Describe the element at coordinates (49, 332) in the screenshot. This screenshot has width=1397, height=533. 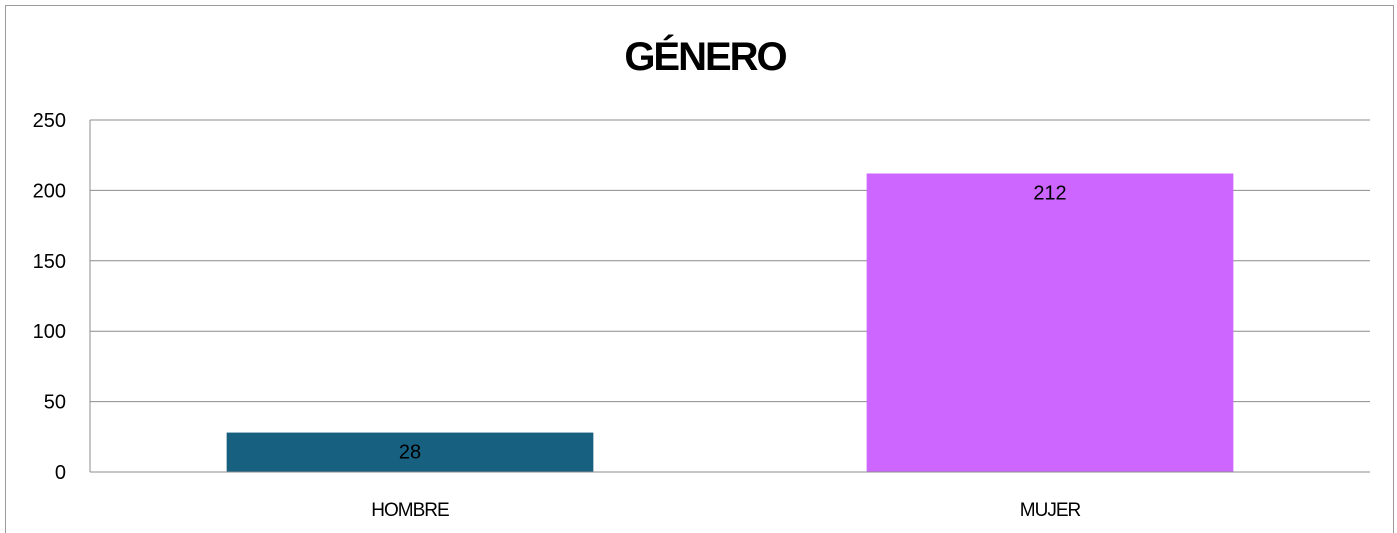
I see `y-tick-label: 100` at that location.